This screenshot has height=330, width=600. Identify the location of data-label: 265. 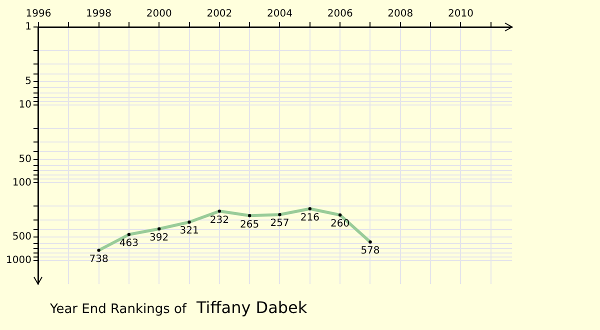
(250, 224).